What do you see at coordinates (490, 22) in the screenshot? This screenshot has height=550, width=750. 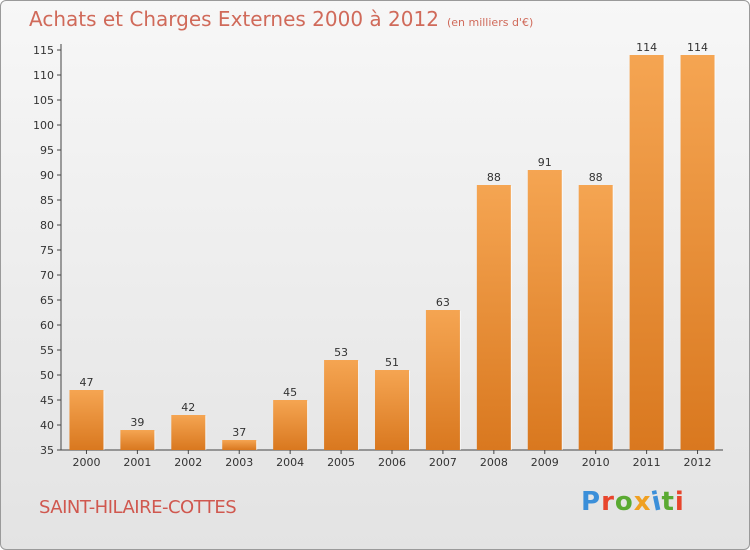 I see `chart-subtitle: (en milliers d'€)` at bounding box center [490, 22].